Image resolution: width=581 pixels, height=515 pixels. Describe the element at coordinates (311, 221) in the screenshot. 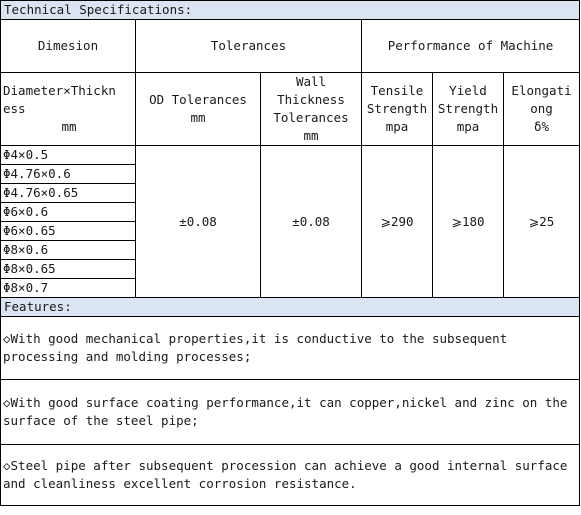

I see `wall-tolerance-value: ±0.08` at that location.